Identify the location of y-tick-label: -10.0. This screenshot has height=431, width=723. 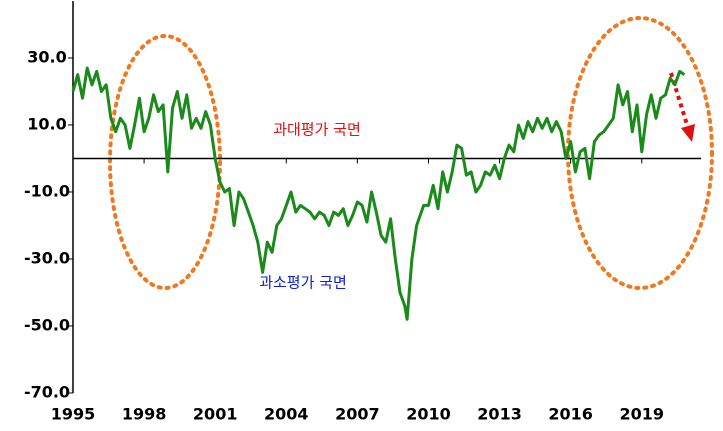
(47, 190).